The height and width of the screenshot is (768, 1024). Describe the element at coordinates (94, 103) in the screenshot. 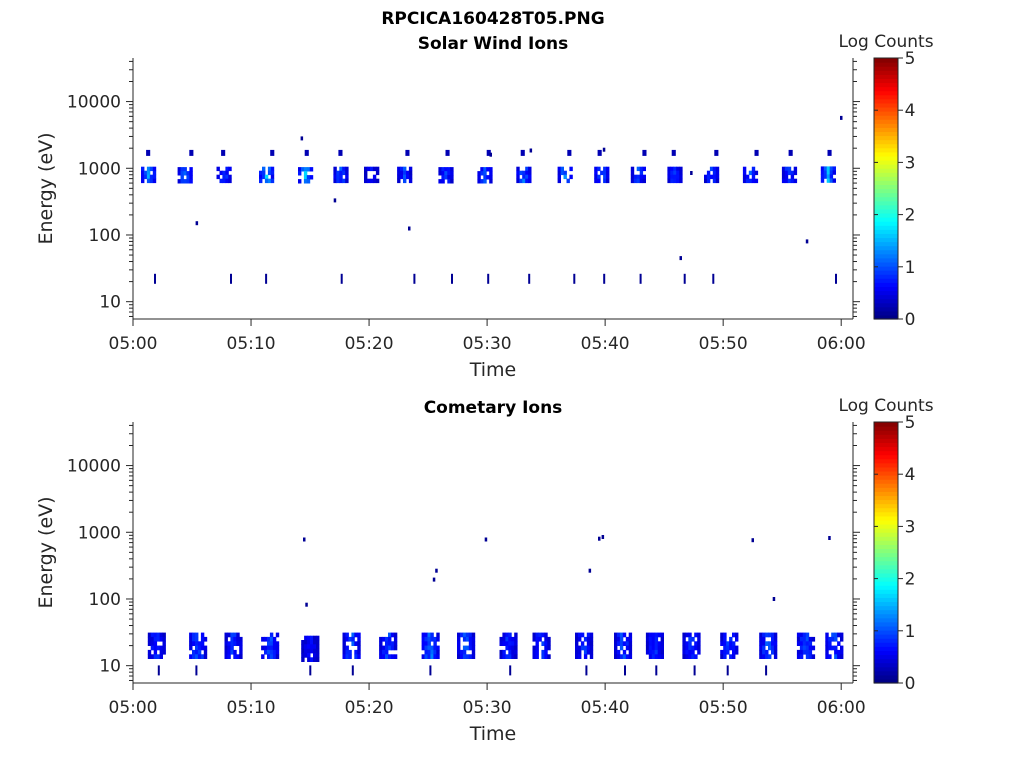

I see `y-tick-label: 10000` at that location.